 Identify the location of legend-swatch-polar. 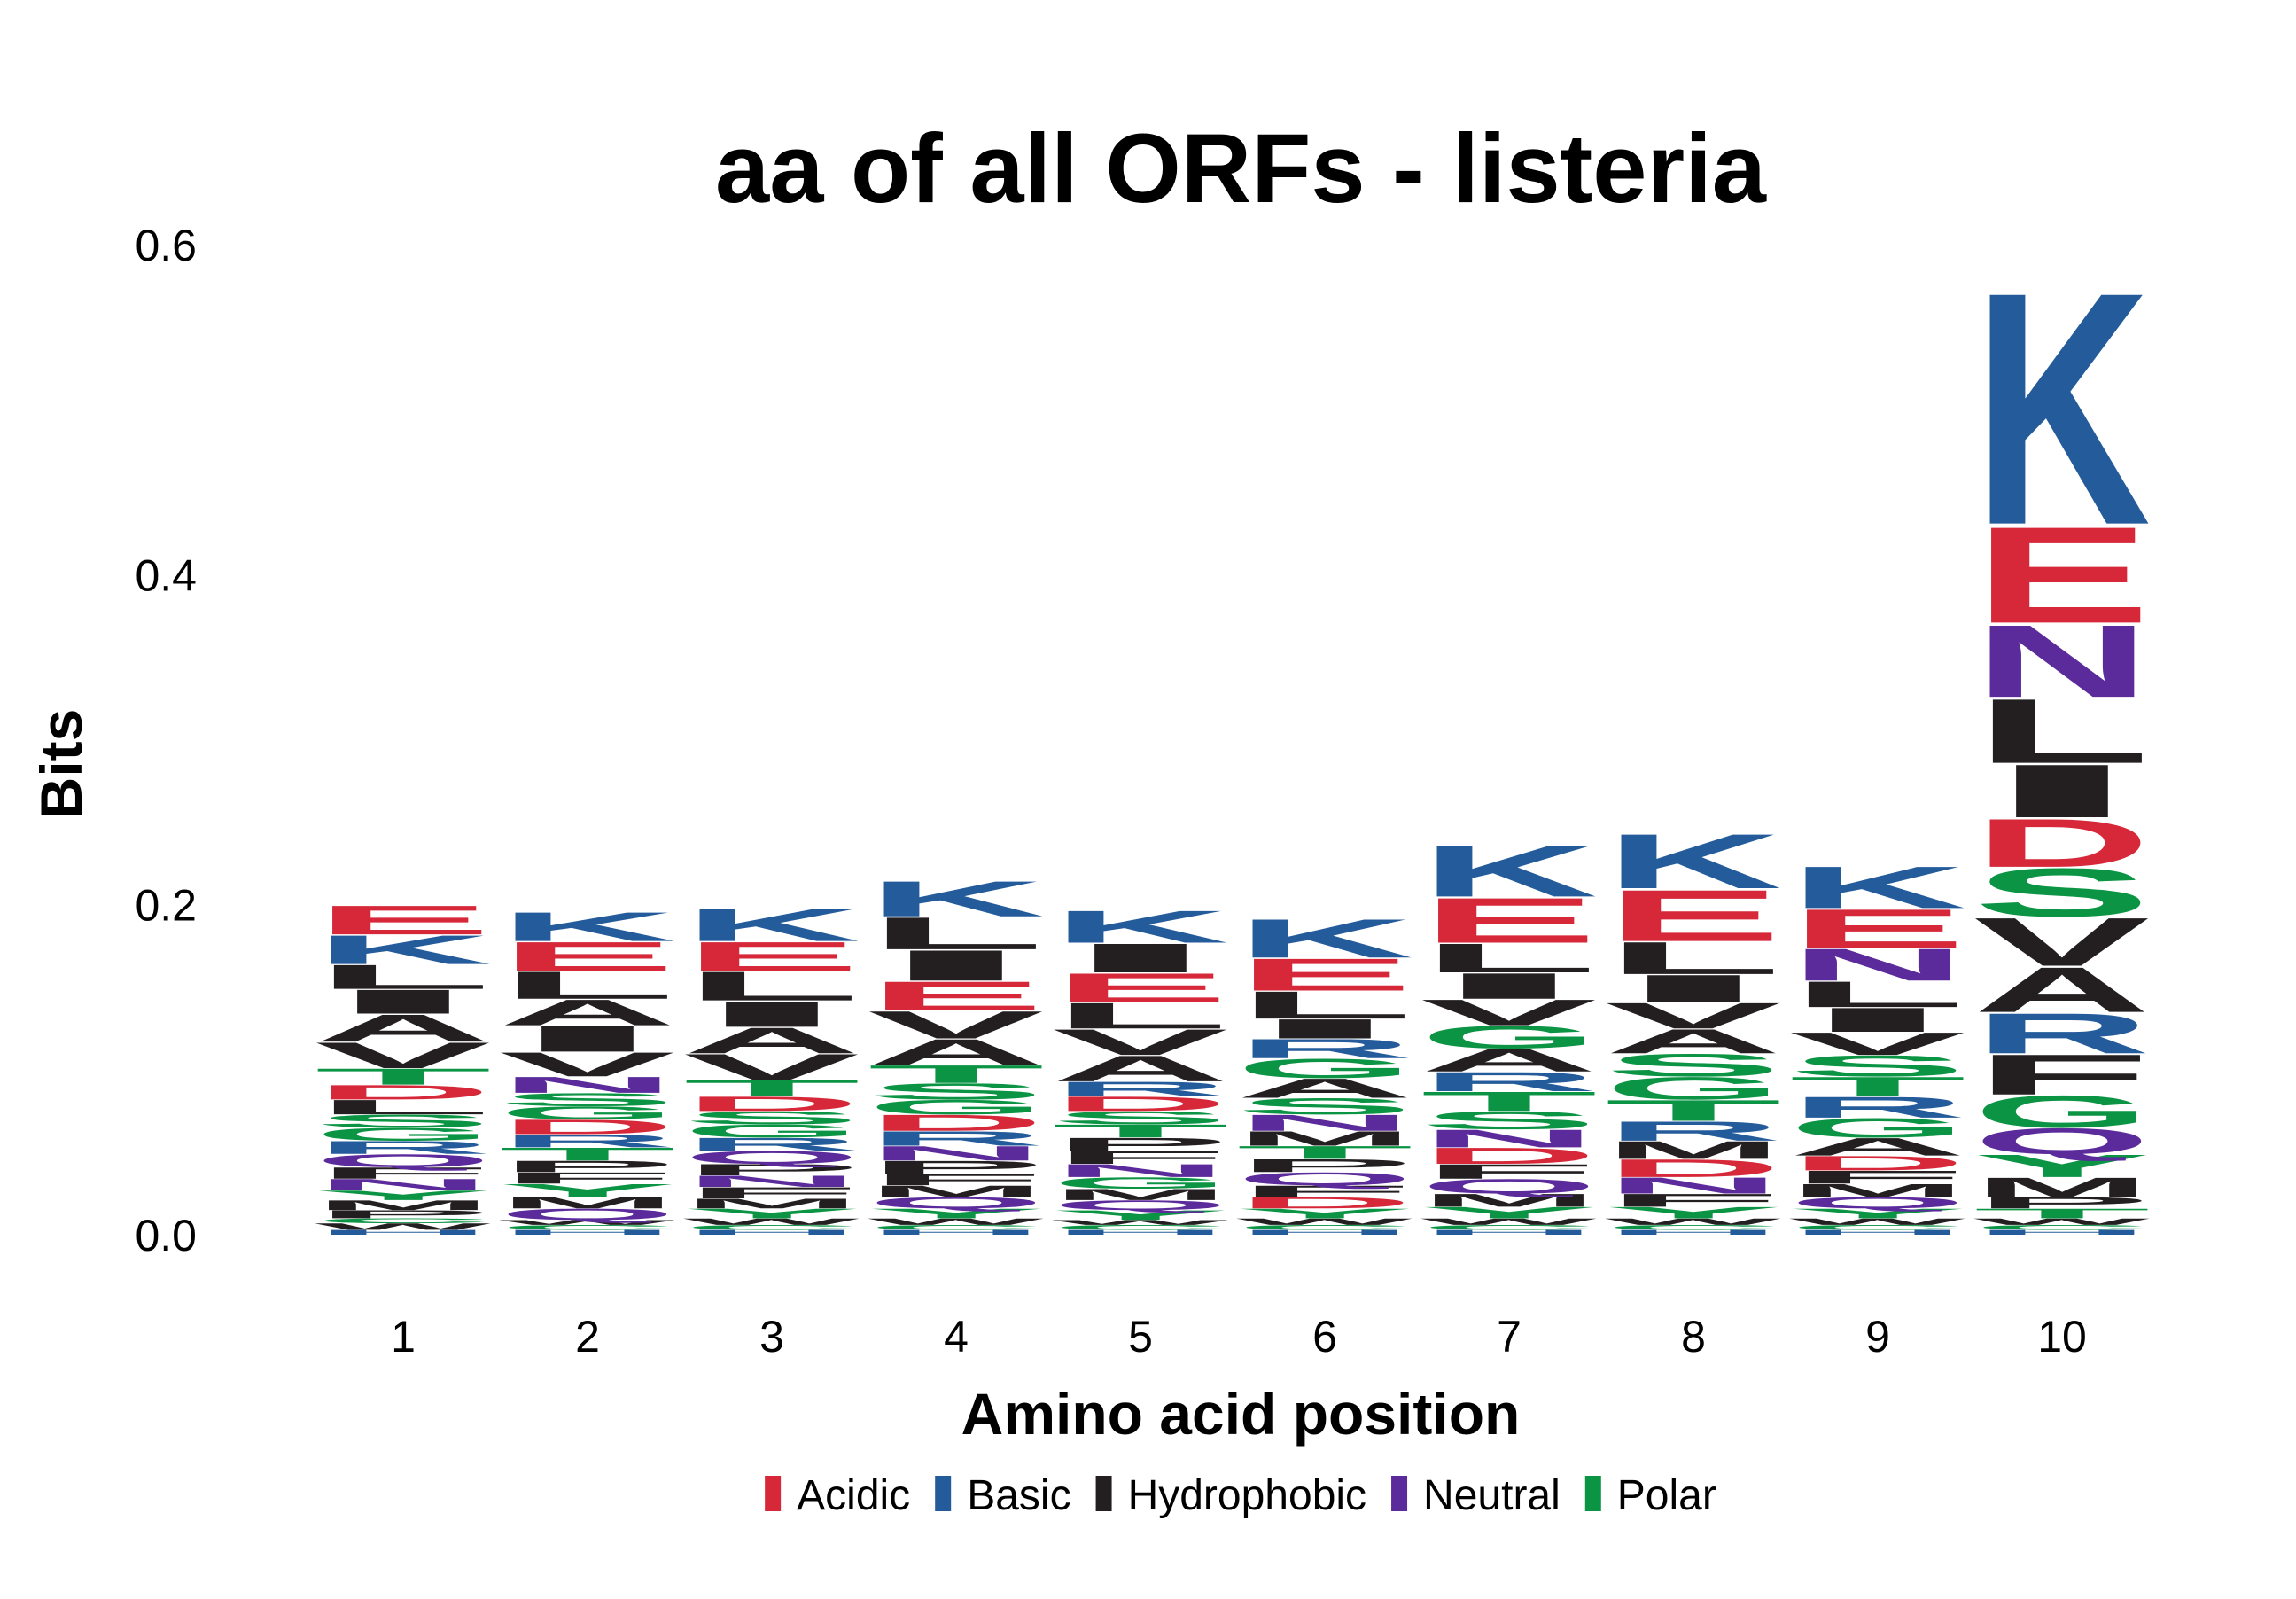
(1592, 1493).